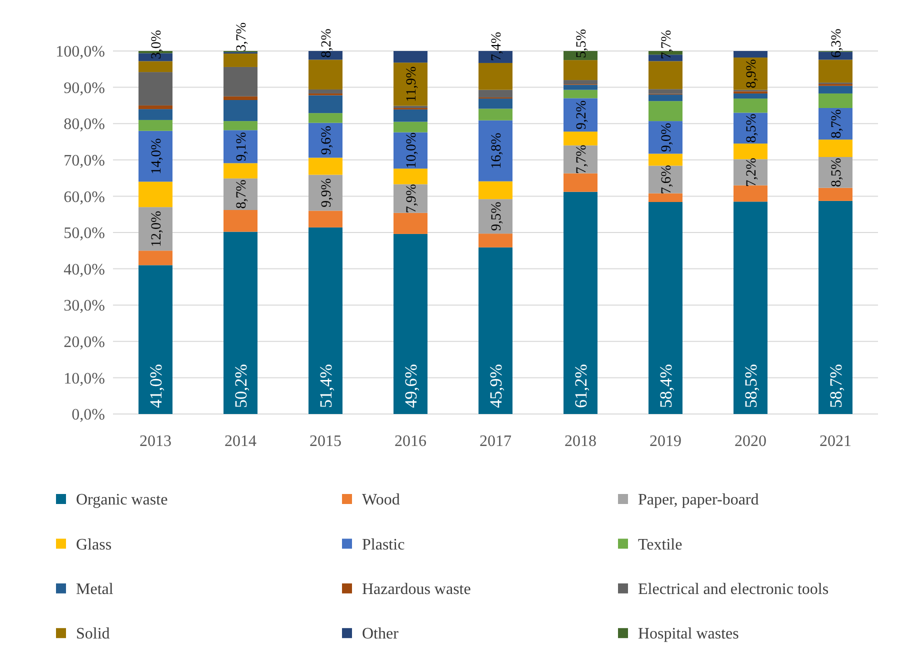 This screenshot has width=916, height=645. I want to click on data-label: 9,1%, so click(242, 147).